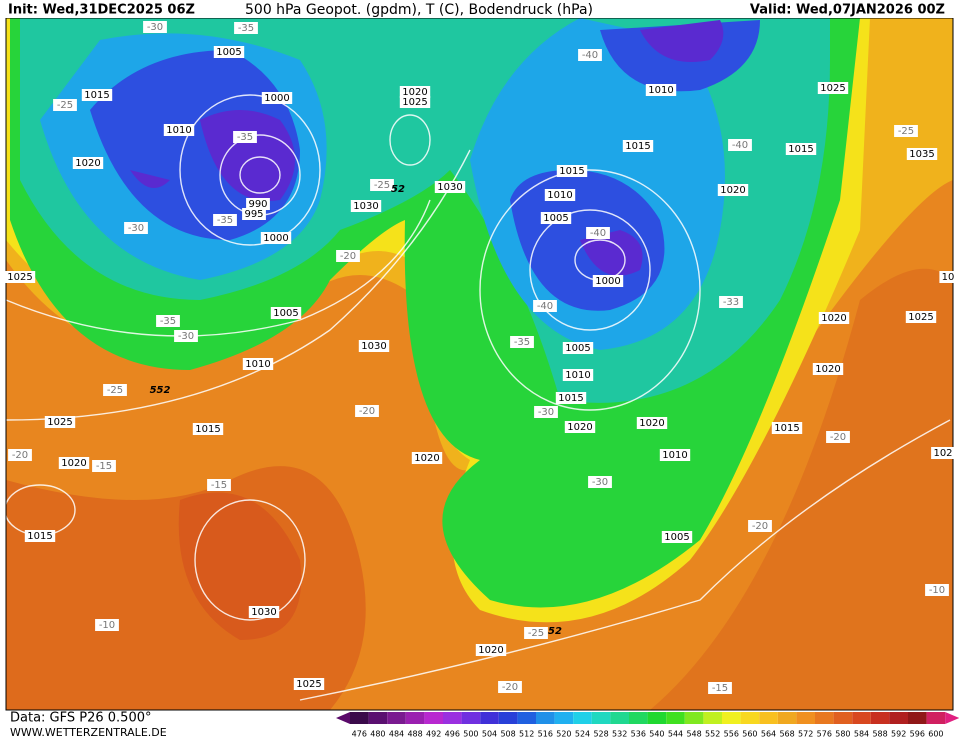 This screenshot has width=959, height=745. I want to click on legend-label: 556, so click(731, 734).